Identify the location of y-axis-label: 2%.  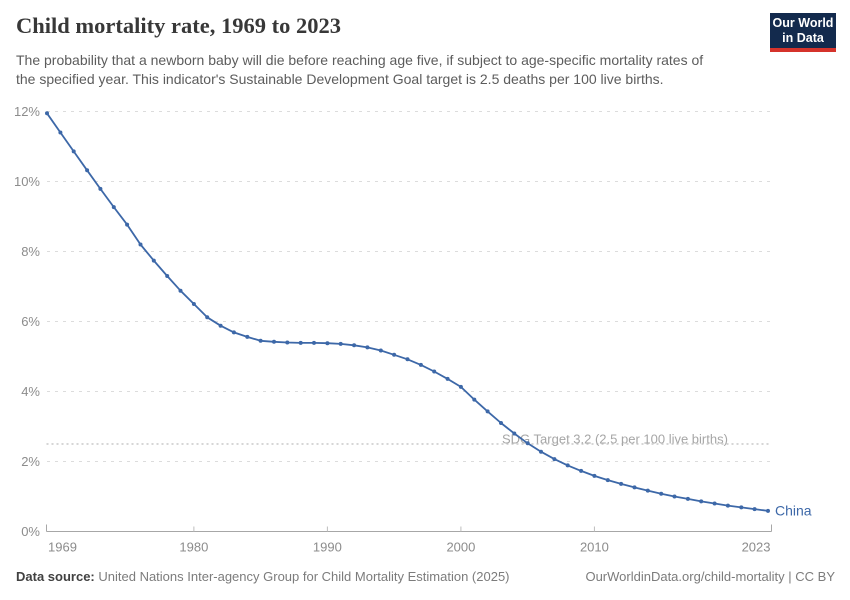
(30, 461).